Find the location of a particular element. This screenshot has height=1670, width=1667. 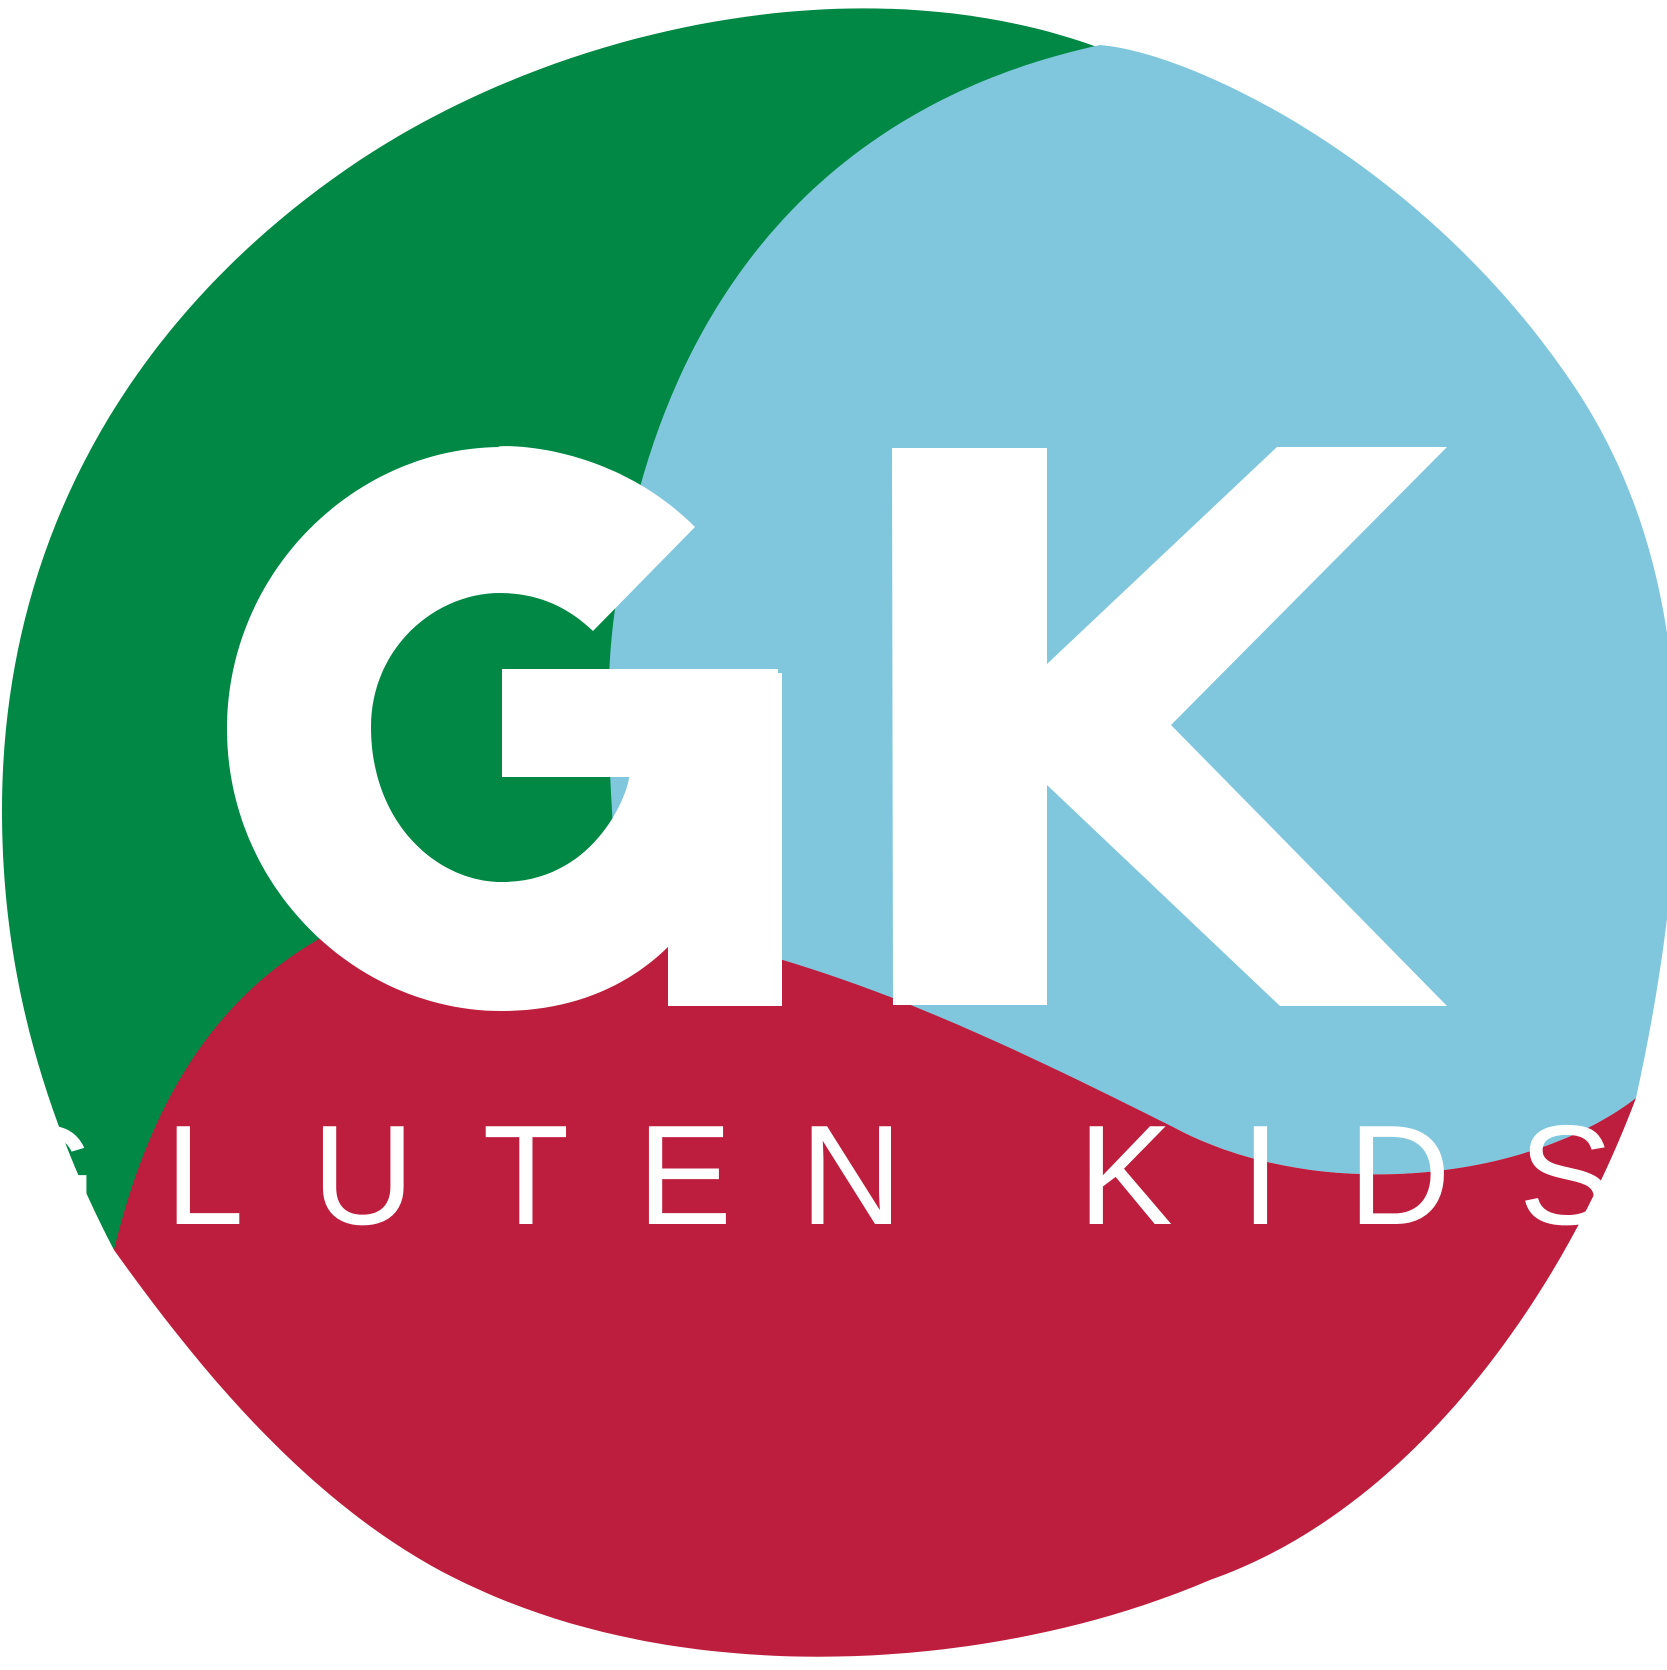

tagline-text: GLUTEN KIDS is located at coordinates (833, 1175).